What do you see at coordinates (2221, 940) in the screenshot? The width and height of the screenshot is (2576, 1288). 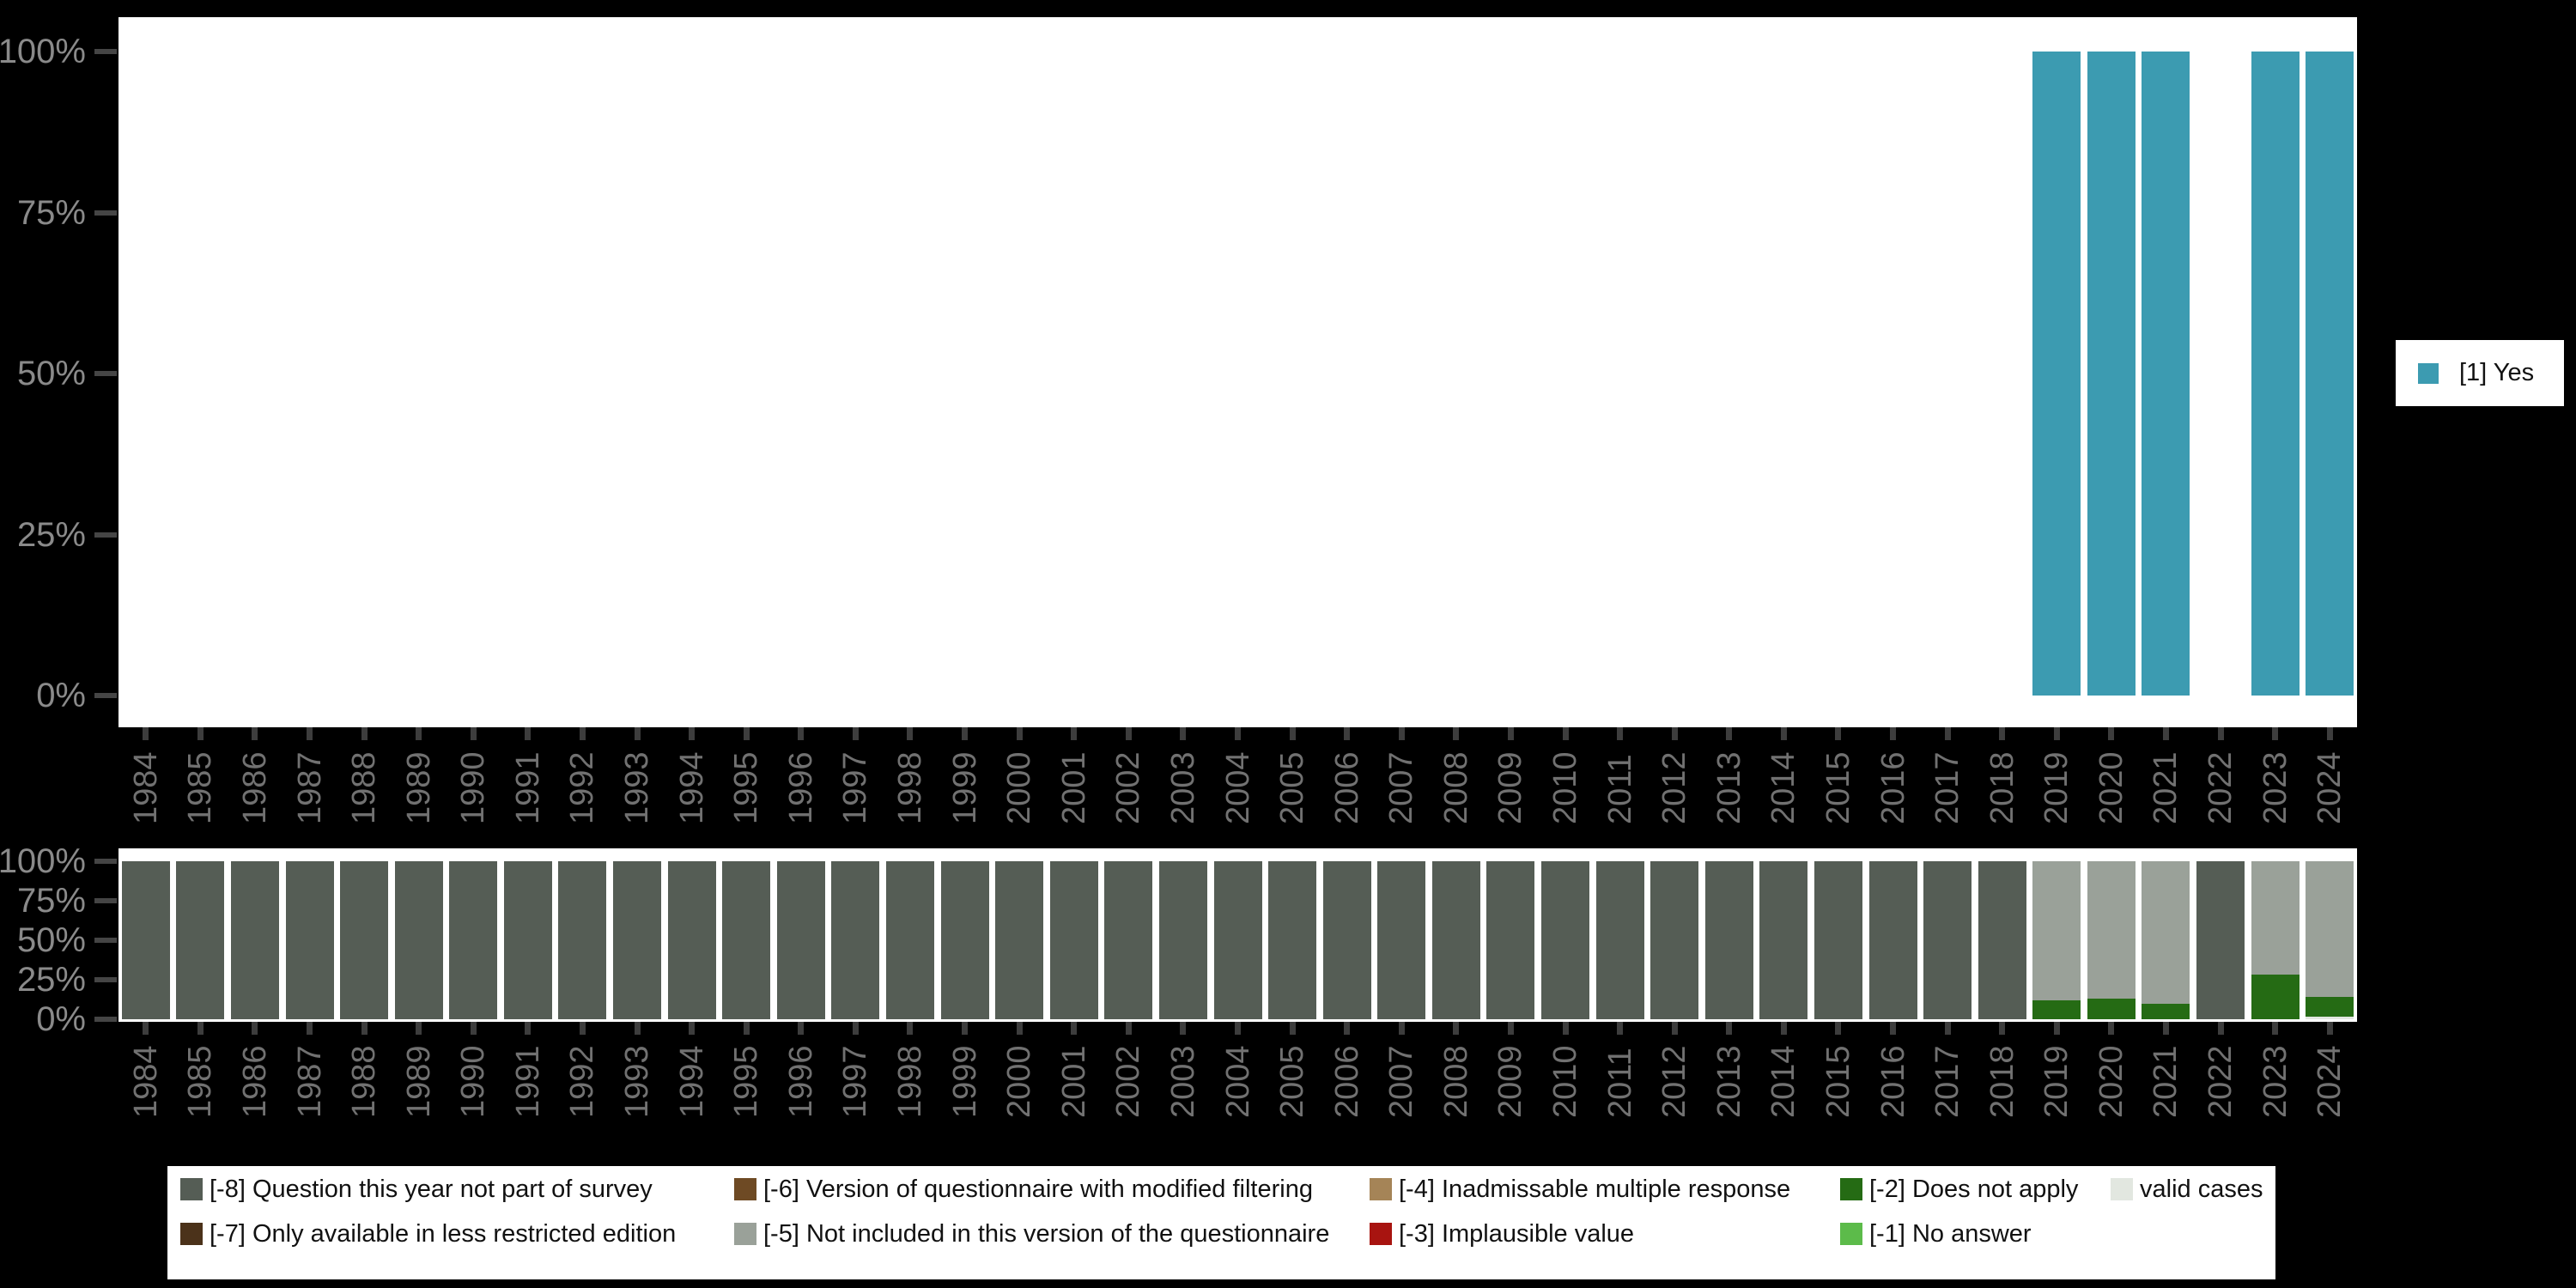 I see `bar-segment-2022` at bounding box center [2221, 940].